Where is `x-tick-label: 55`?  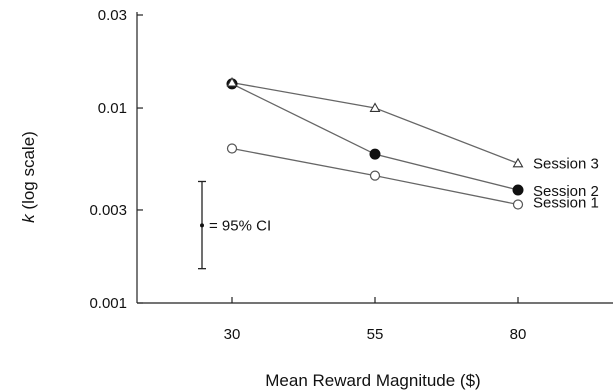
x-tick-label: 55 is located at coordinates (375, 334).